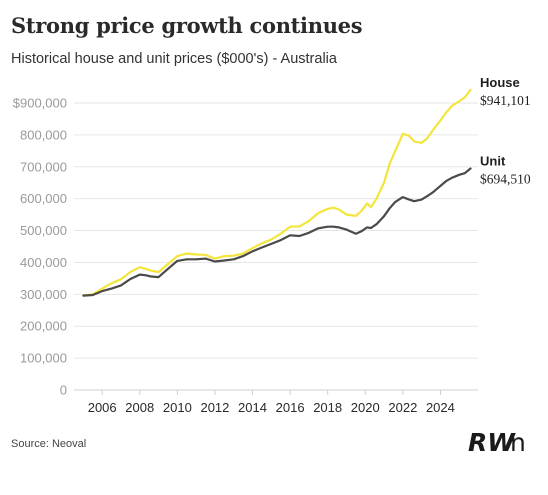 Image resolution: width=548 pixels, height=495 pixels. Describe the element at coordinates (40, 103) in the screenshot. I see `y-tick-label: $900,000` at that location.